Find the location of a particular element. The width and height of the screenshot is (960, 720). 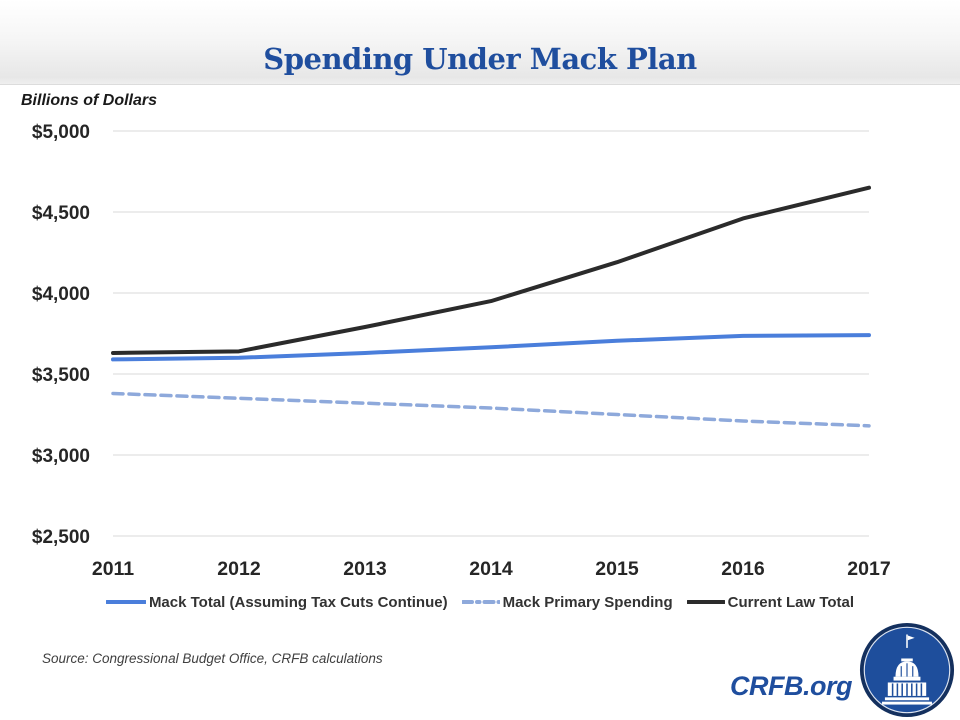

x-tick-label: 2017 is located at coordinates (868, 569).